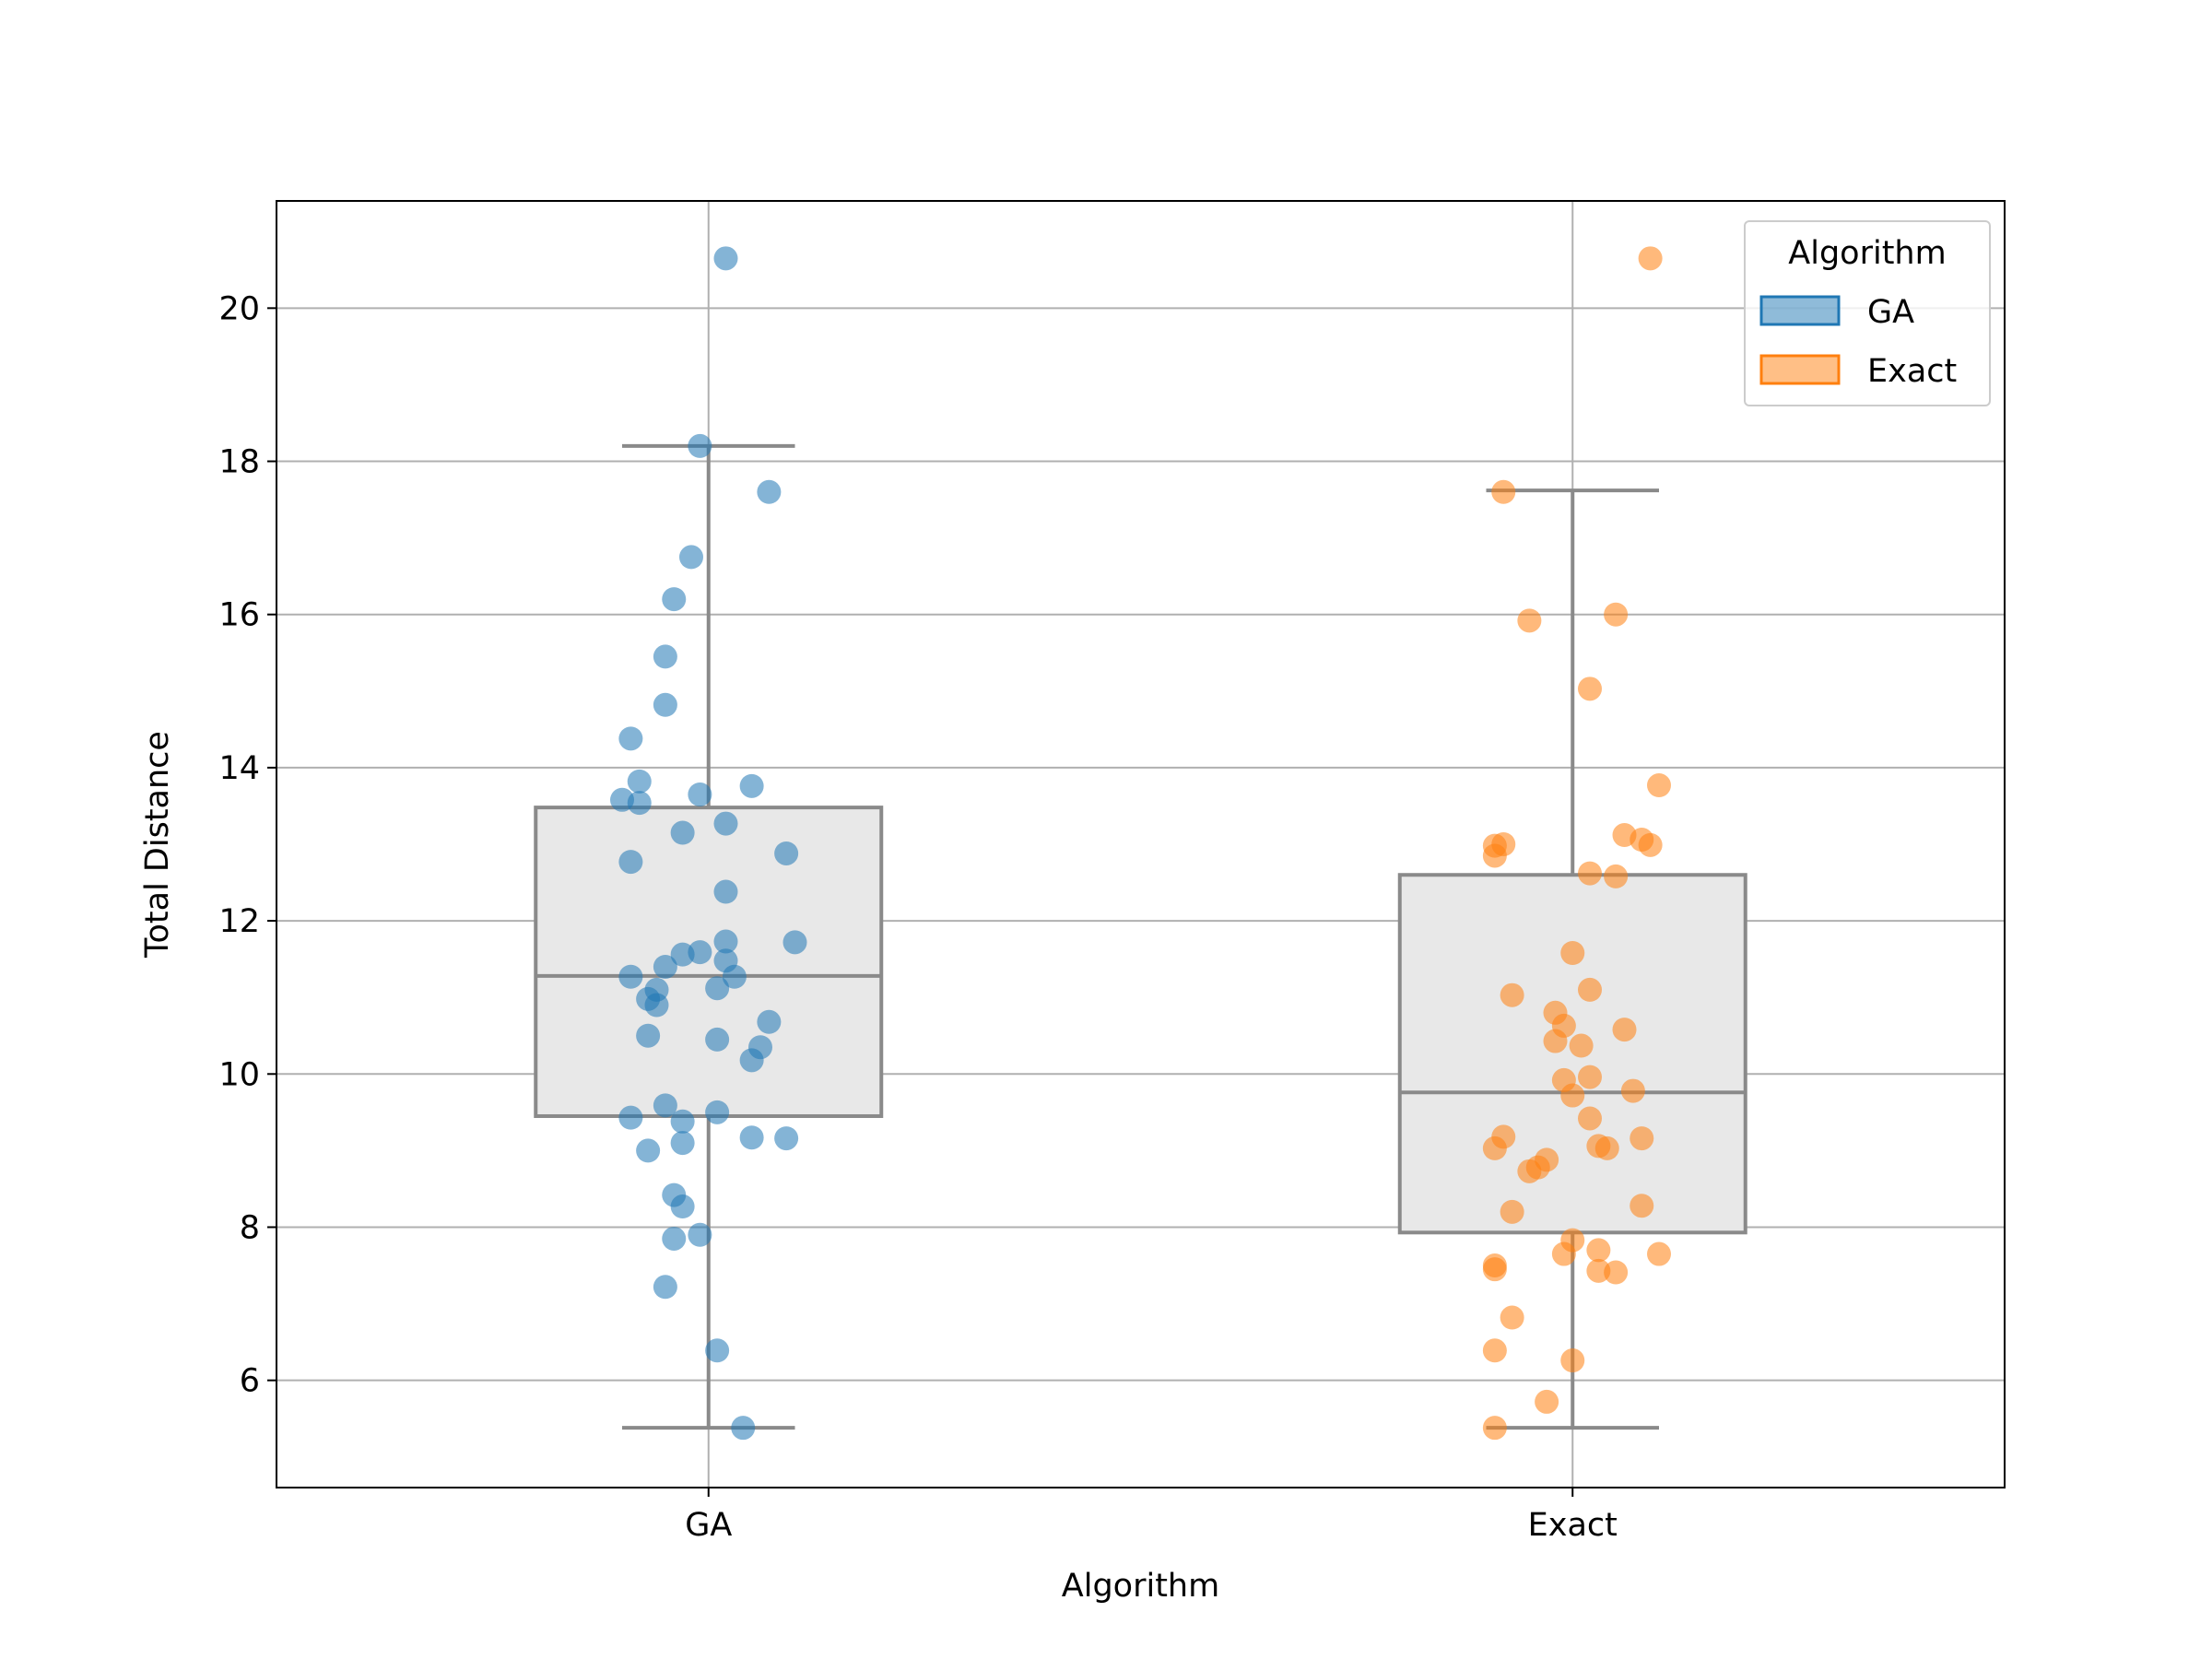 The image size is (2212, 1659). I want to click on legend-label-exact: Exact, so click(1912, 371).